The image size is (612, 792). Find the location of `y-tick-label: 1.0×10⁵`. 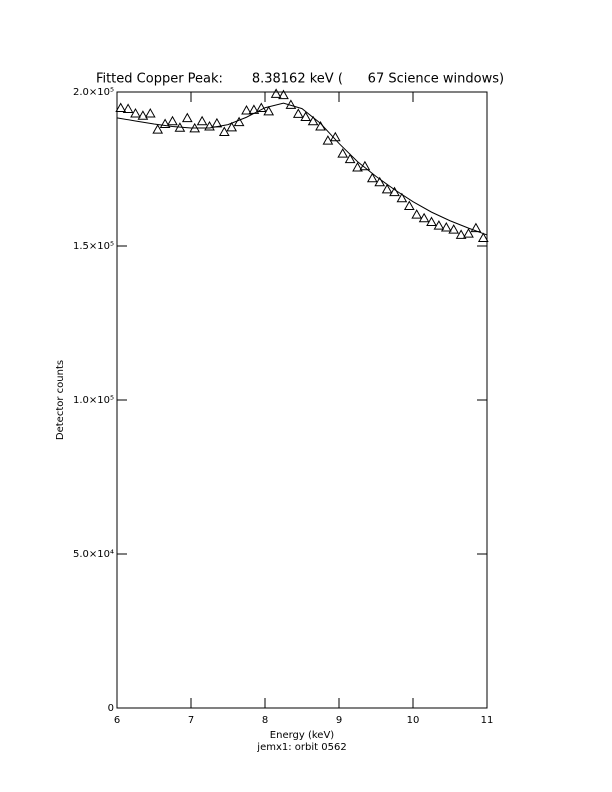

y-tick-label: 1.0×10⁵ is located at coordinates (93, 400).